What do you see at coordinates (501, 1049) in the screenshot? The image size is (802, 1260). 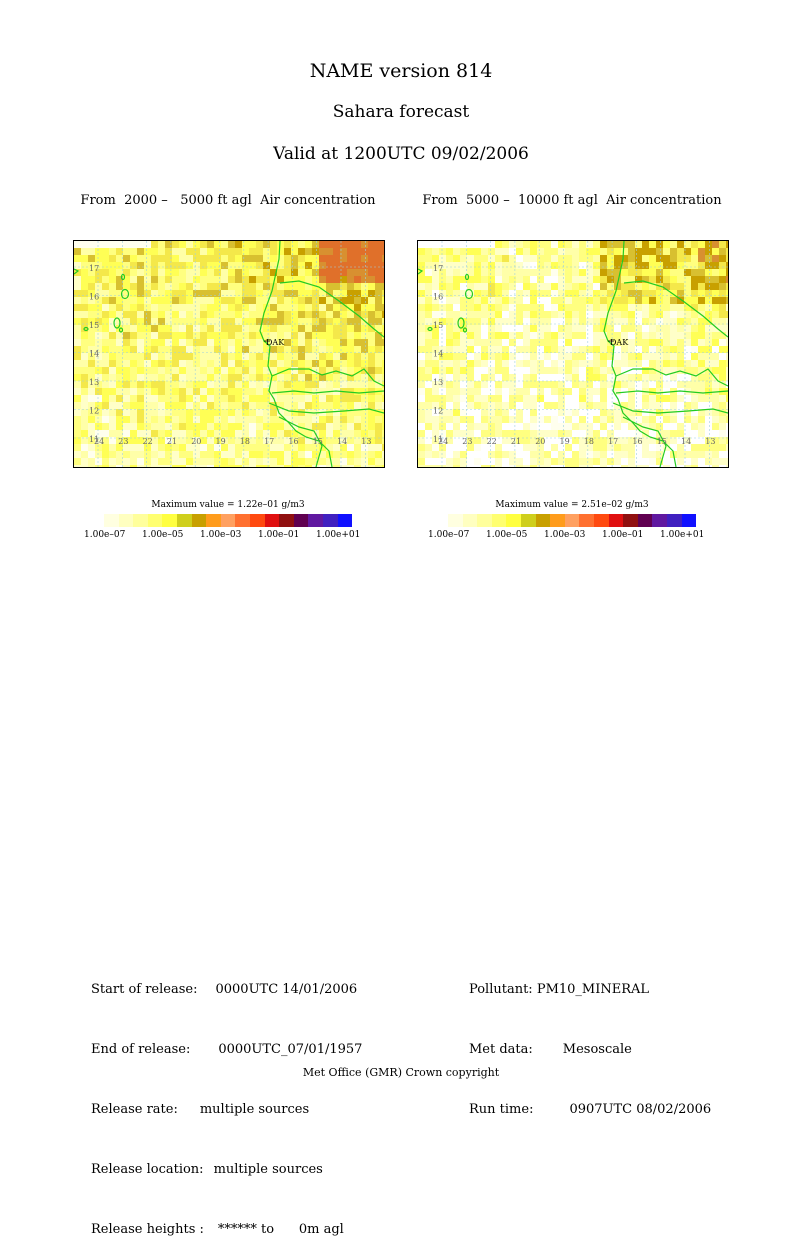 I see `met-label: Met data:` at bounding box center [501, 1049].